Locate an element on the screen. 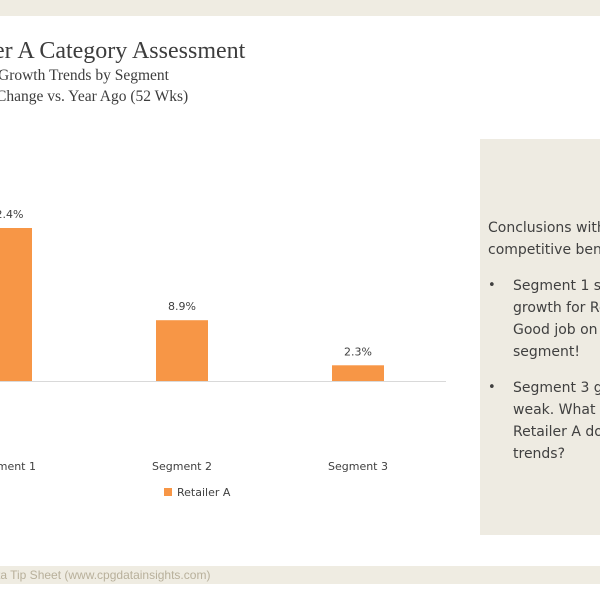  bullet-line: Segment 1 sh is located at coordinates (556, 286).